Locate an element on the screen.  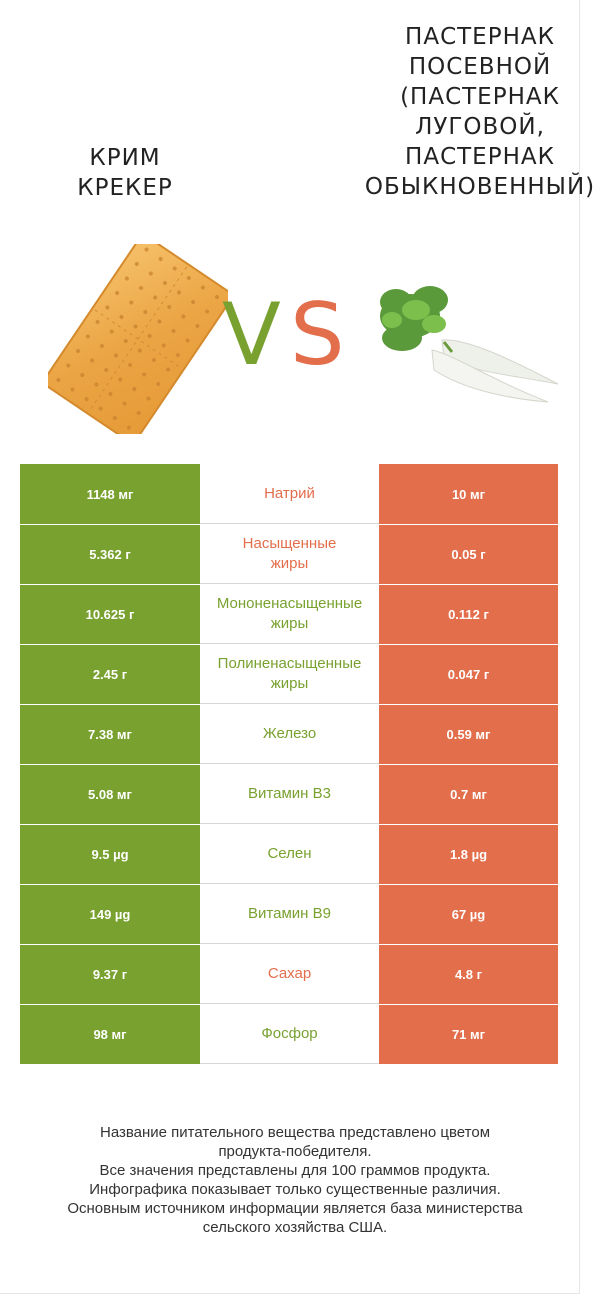
nutrient-name-cell: Мононенасыщенные жиры is located at coordinates (289, 614).